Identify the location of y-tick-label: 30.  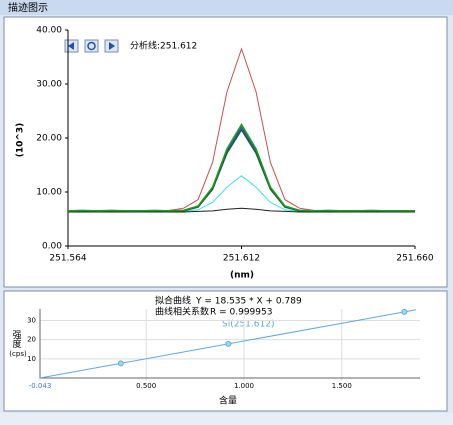
(31, 321).